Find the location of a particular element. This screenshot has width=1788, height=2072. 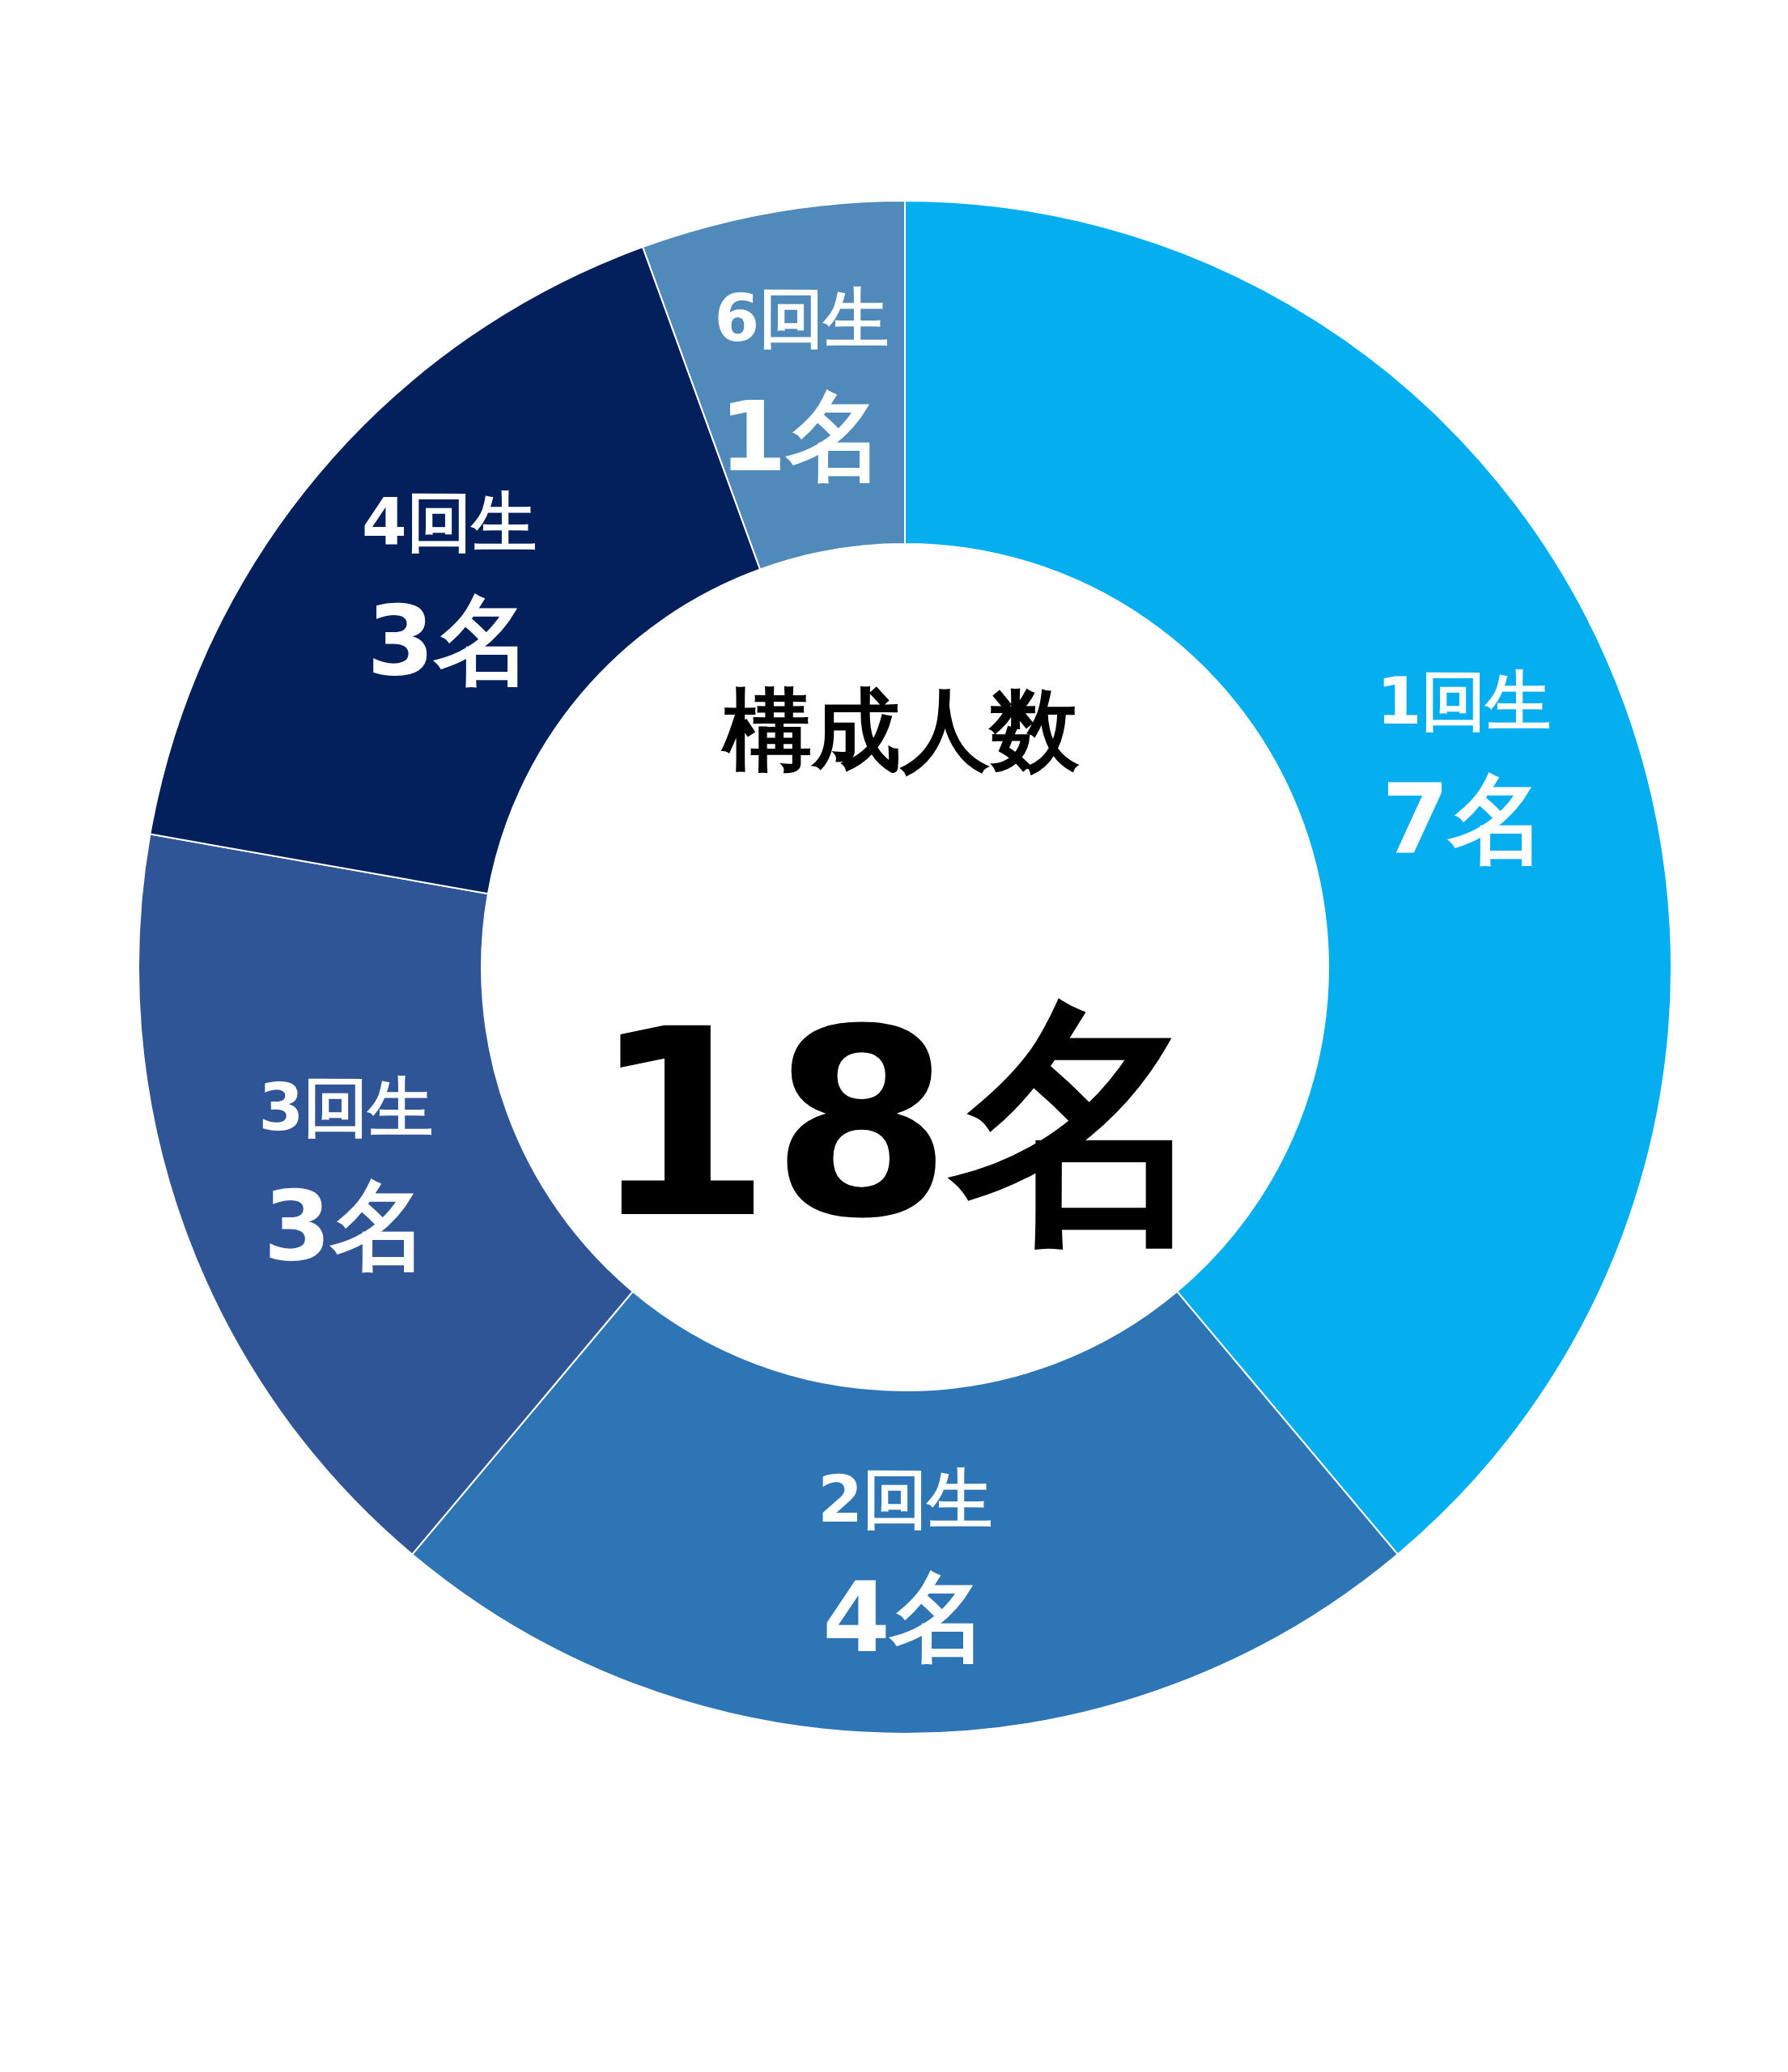

slice-label: 3回生 is located at coordinates (346, 1108).